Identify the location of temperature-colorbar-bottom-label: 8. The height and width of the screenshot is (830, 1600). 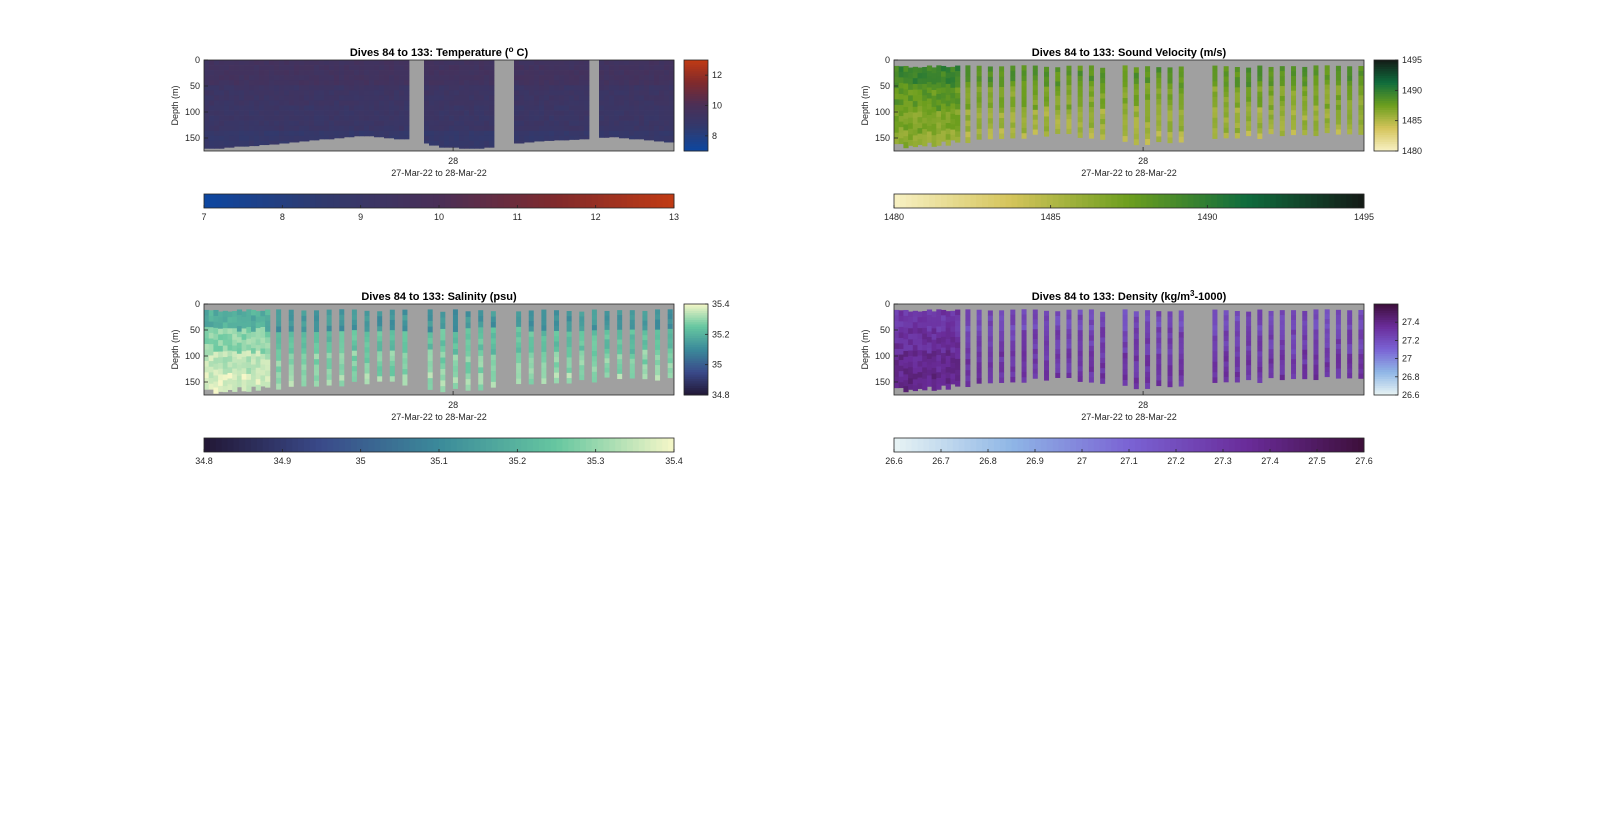
(282, 217).